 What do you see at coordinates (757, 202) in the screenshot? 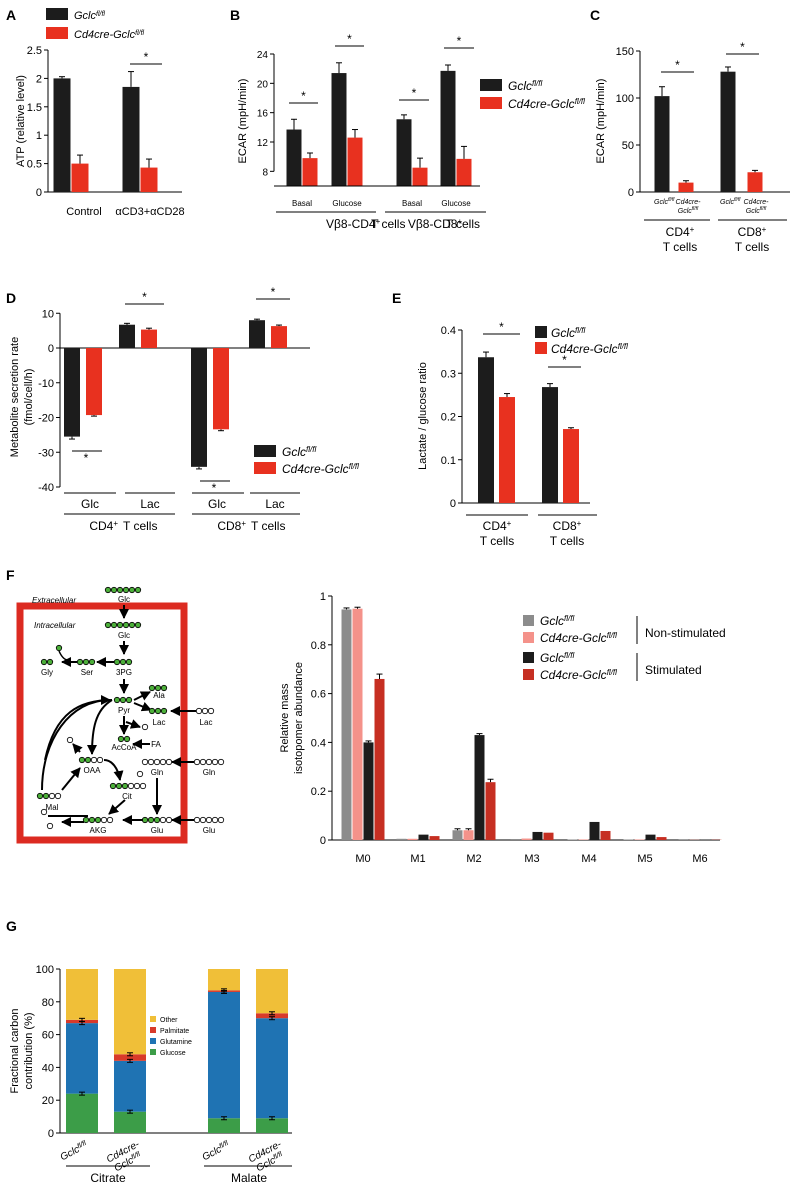
I see `c-x-tick-label: Cd4cre-` at bounding box center [757, 202].